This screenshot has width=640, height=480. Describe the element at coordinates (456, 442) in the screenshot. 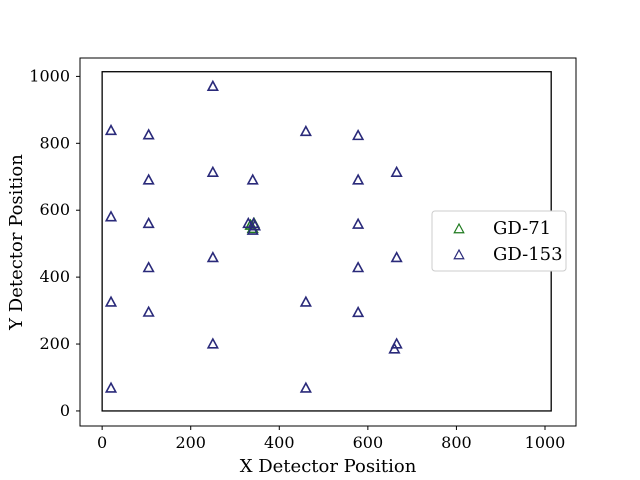

I see `x-tick-label: 800` at that location.